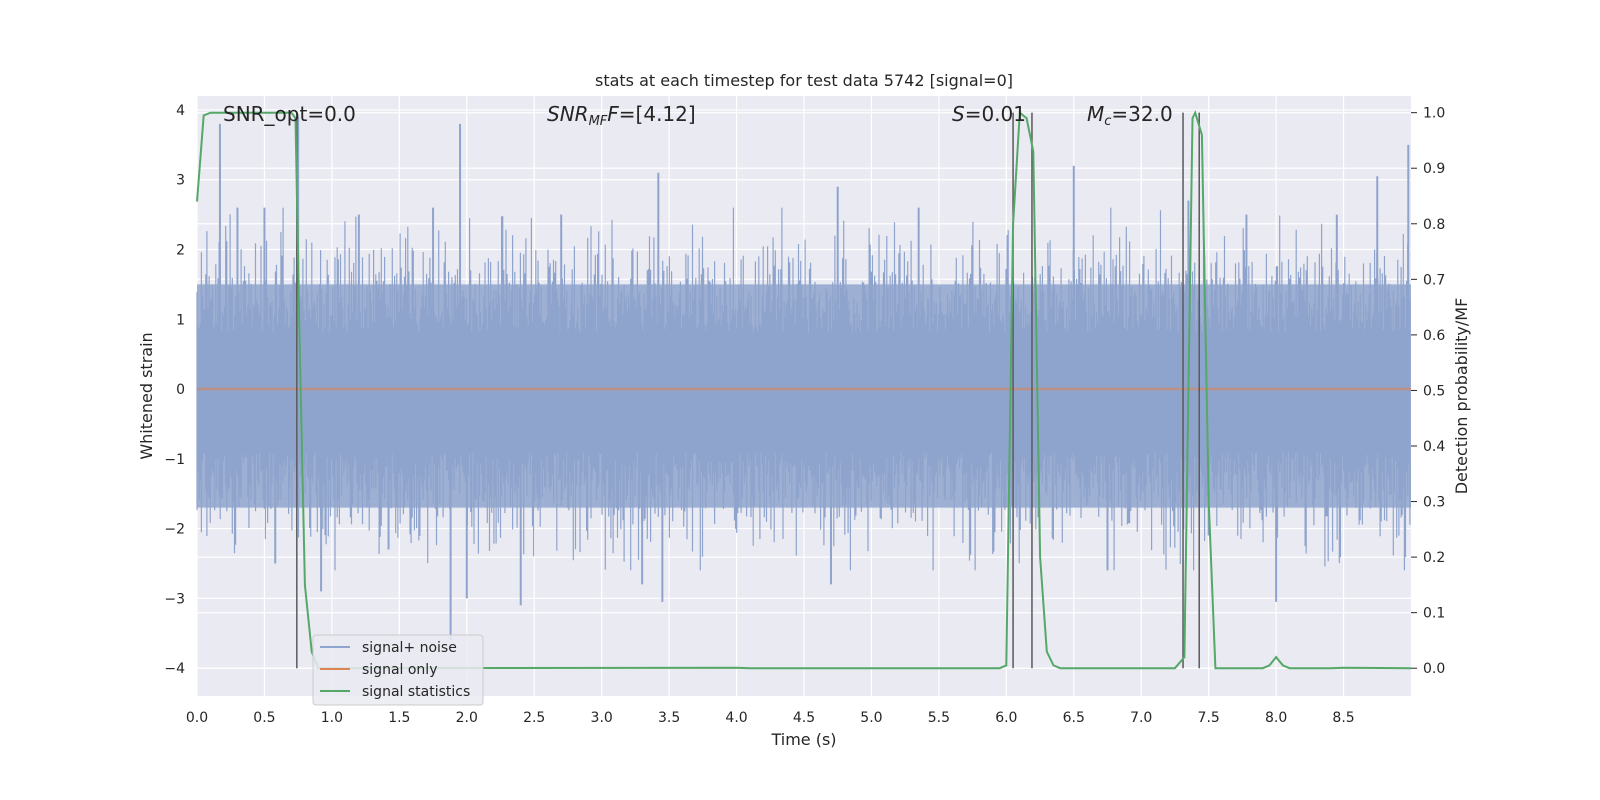 The image size is (1600, 800). I want to click on snr-mf-letter: F, so click(613, 114).